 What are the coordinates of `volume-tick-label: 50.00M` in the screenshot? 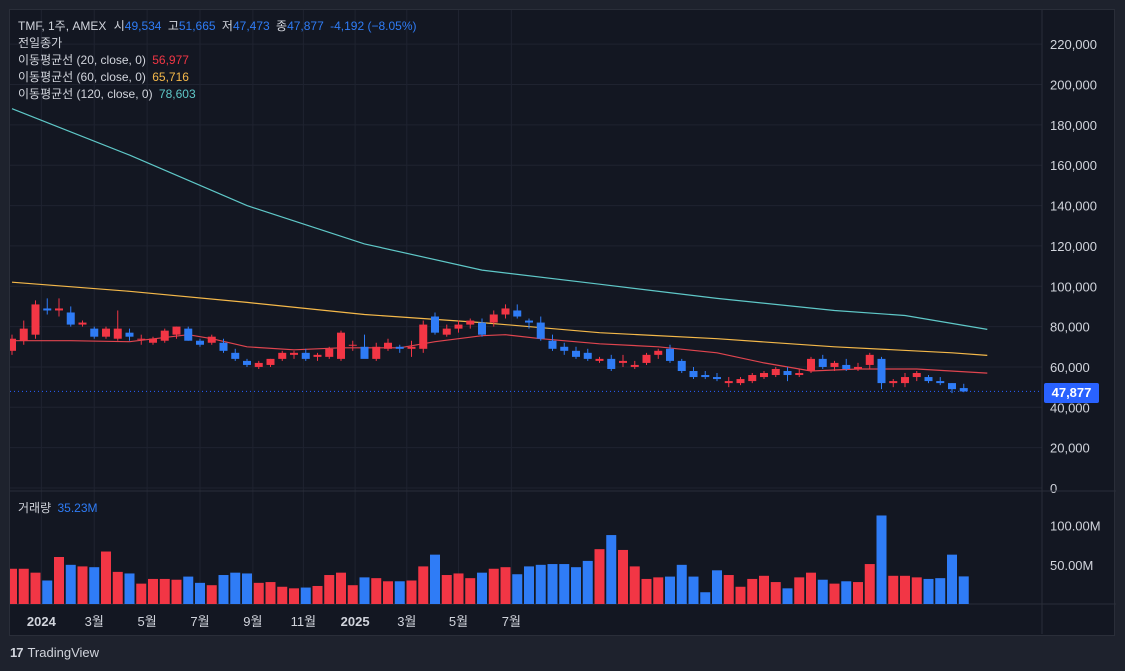 It's located at (1071, 565).